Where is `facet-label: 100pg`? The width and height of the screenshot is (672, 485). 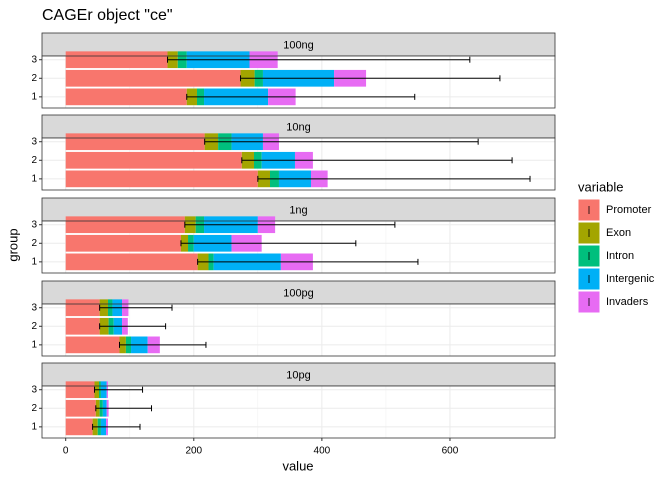
facet-label: 100pg is located at coordinates (298, 293).